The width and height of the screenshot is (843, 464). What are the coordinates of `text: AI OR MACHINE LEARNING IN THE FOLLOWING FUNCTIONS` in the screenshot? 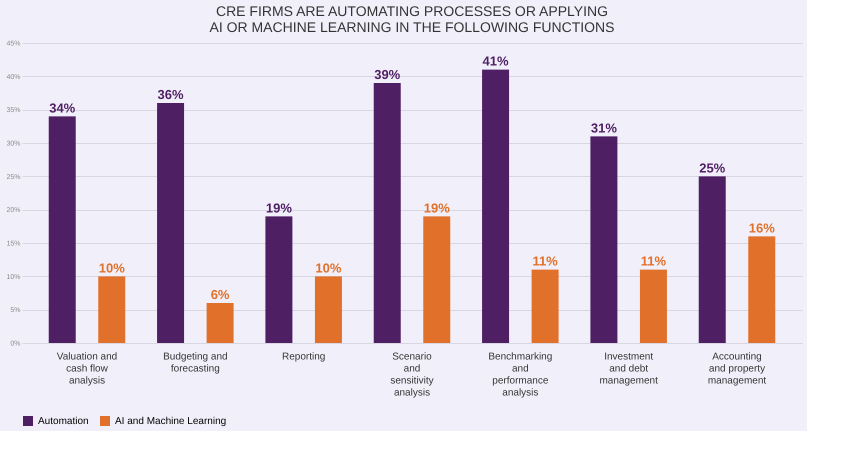 It's located at (412, 27).